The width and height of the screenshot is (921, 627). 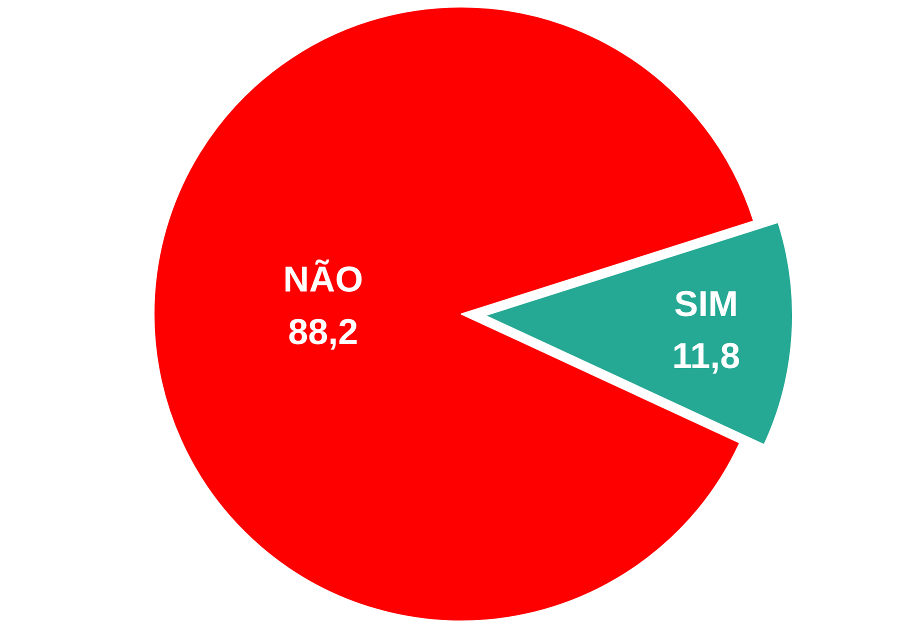 What do you see at coordinates (323, 279) in the screenshot?
I see `slice-label: NÃO` at bounding box center [323, 279].